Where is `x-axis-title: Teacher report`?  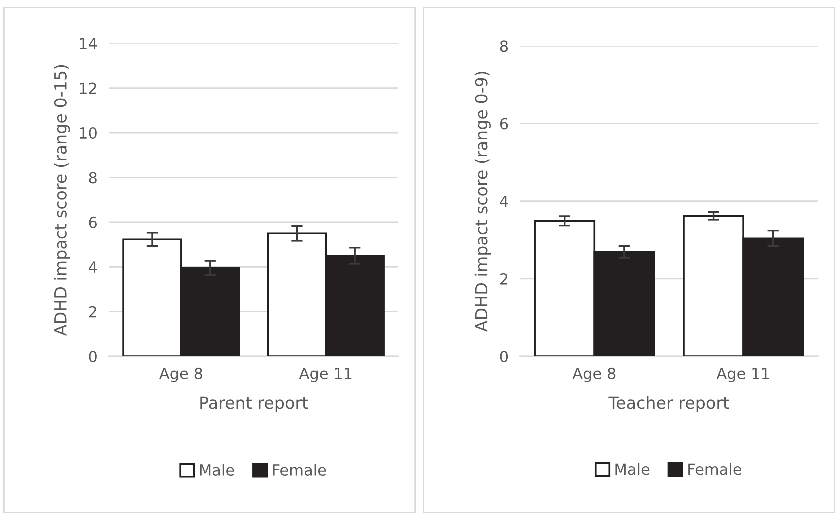
x-axis-title: Teacher report is located at coordinates (669, 404).